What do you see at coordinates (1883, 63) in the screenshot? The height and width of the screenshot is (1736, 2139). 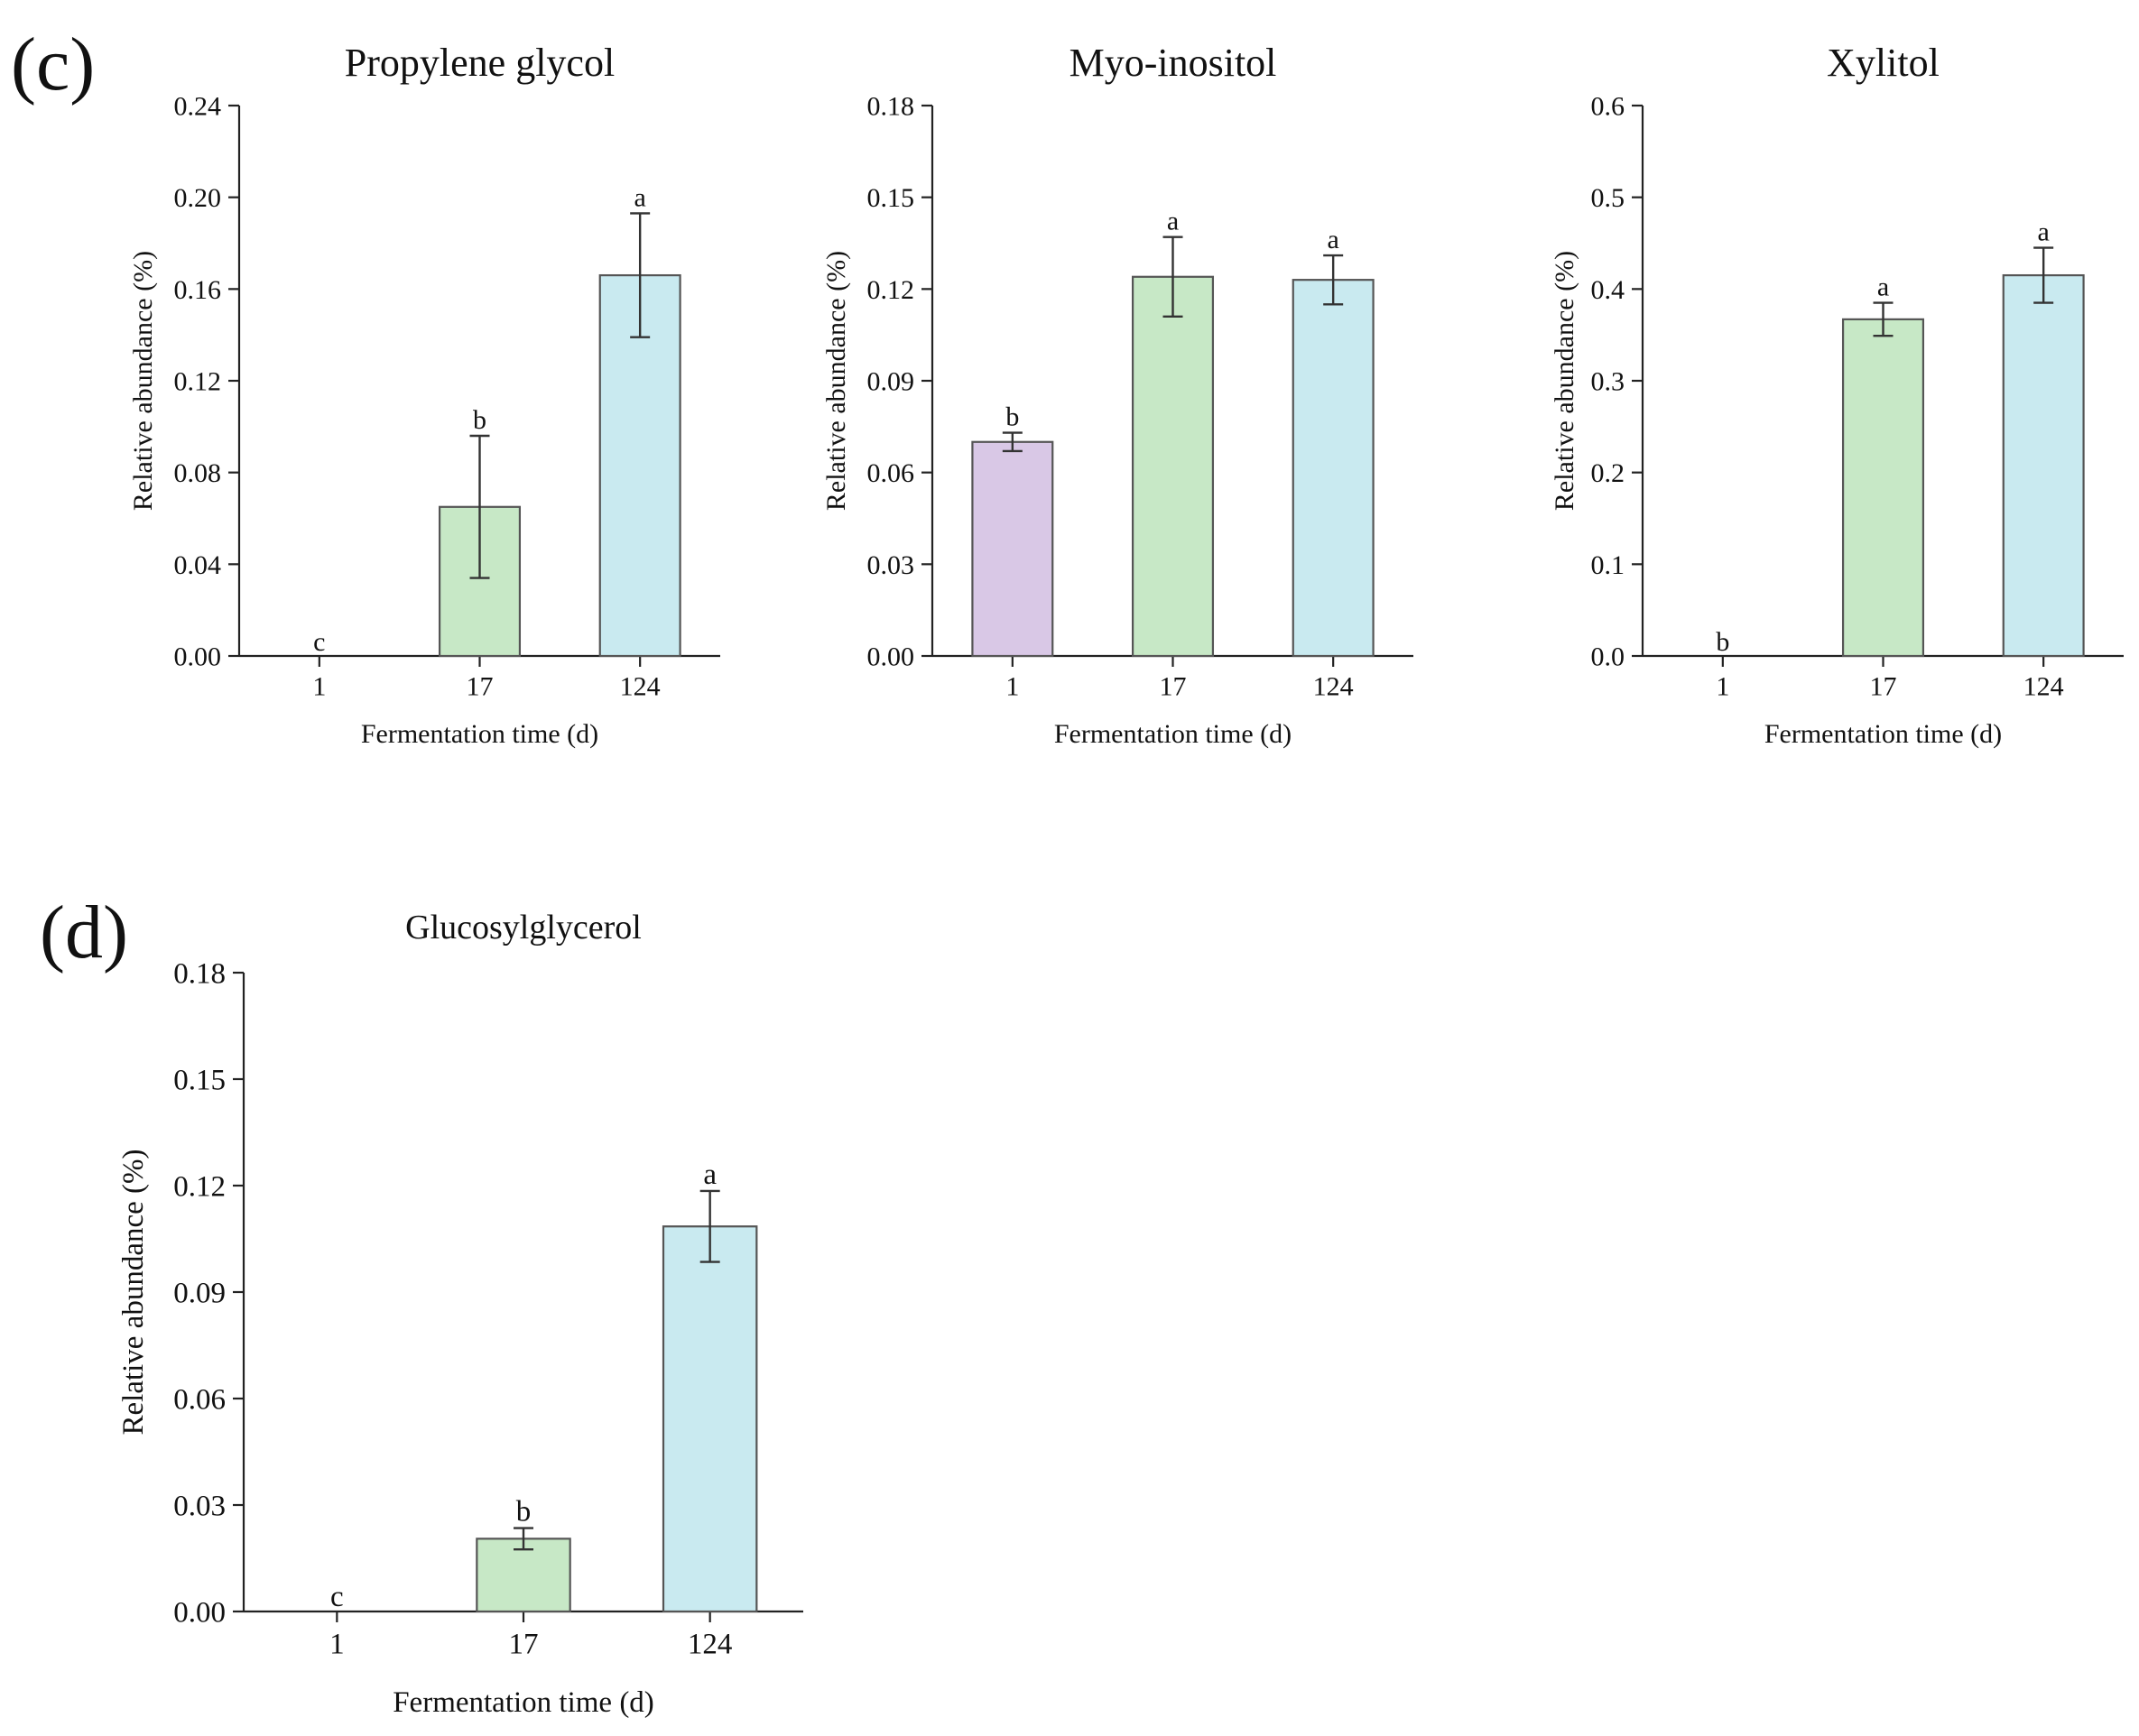 I see `chart3-title: Xylitol` at bounding box center [1883, 63].